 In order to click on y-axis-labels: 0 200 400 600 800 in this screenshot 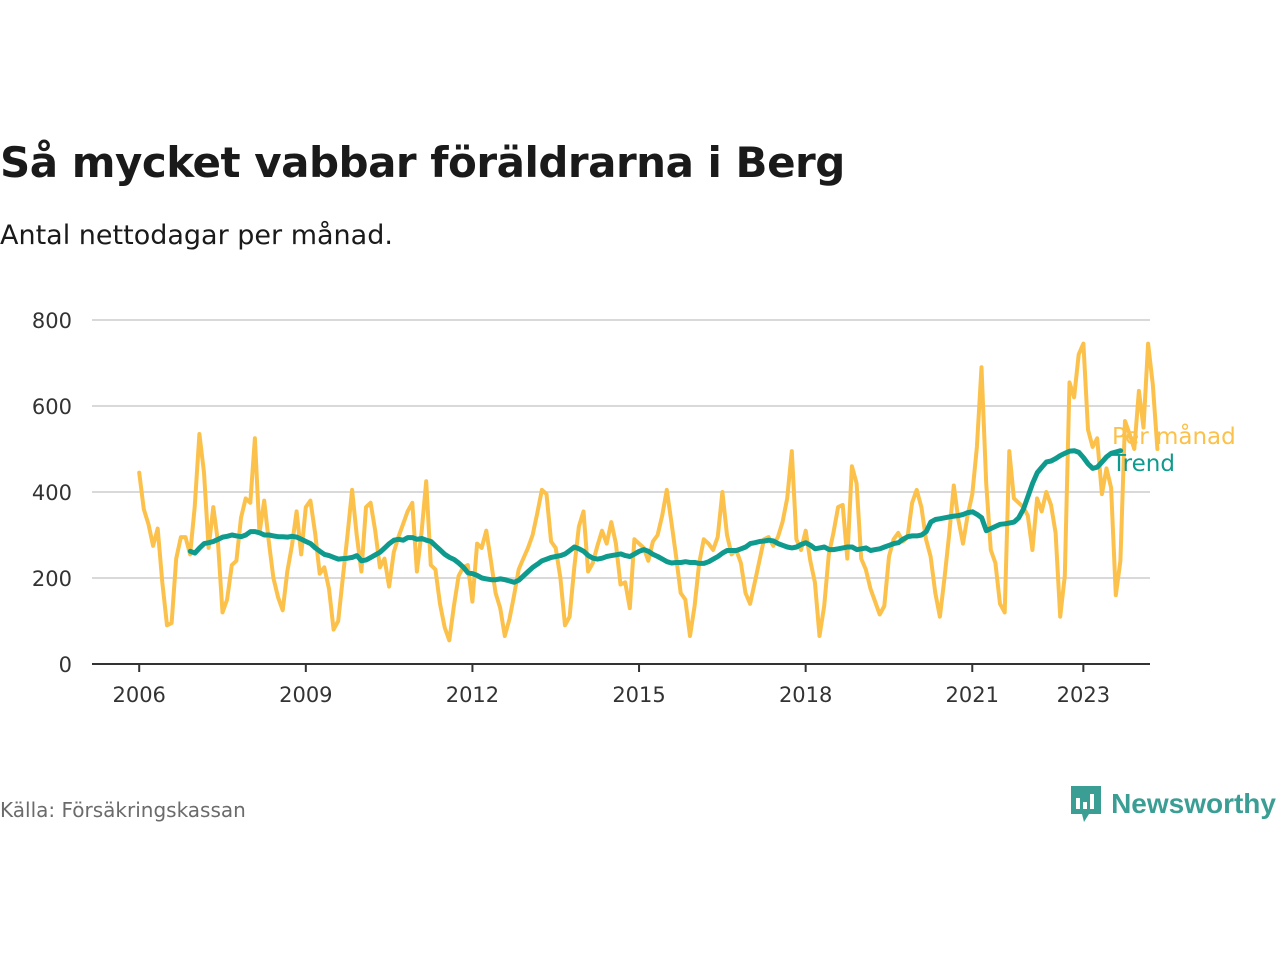, I will do `click(52, 493)`.